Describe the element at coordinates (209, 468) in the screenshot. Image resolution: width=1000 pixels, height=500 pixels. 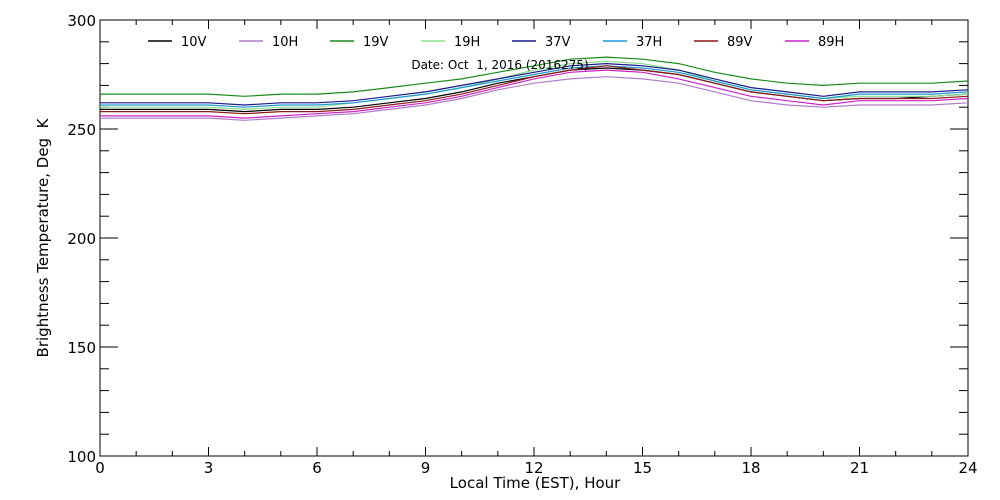
I see `x-tick-label: 3` at that location.